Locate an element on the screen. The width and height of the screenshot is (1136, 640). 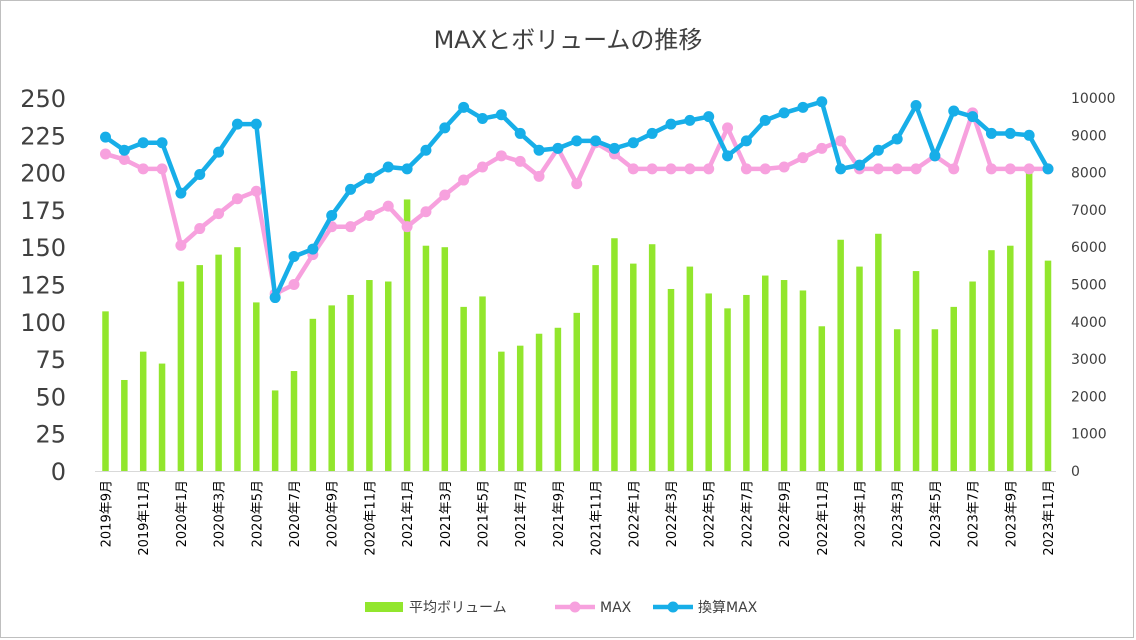
y-left-tick-label: 25 is located at coordinates (50, 435).